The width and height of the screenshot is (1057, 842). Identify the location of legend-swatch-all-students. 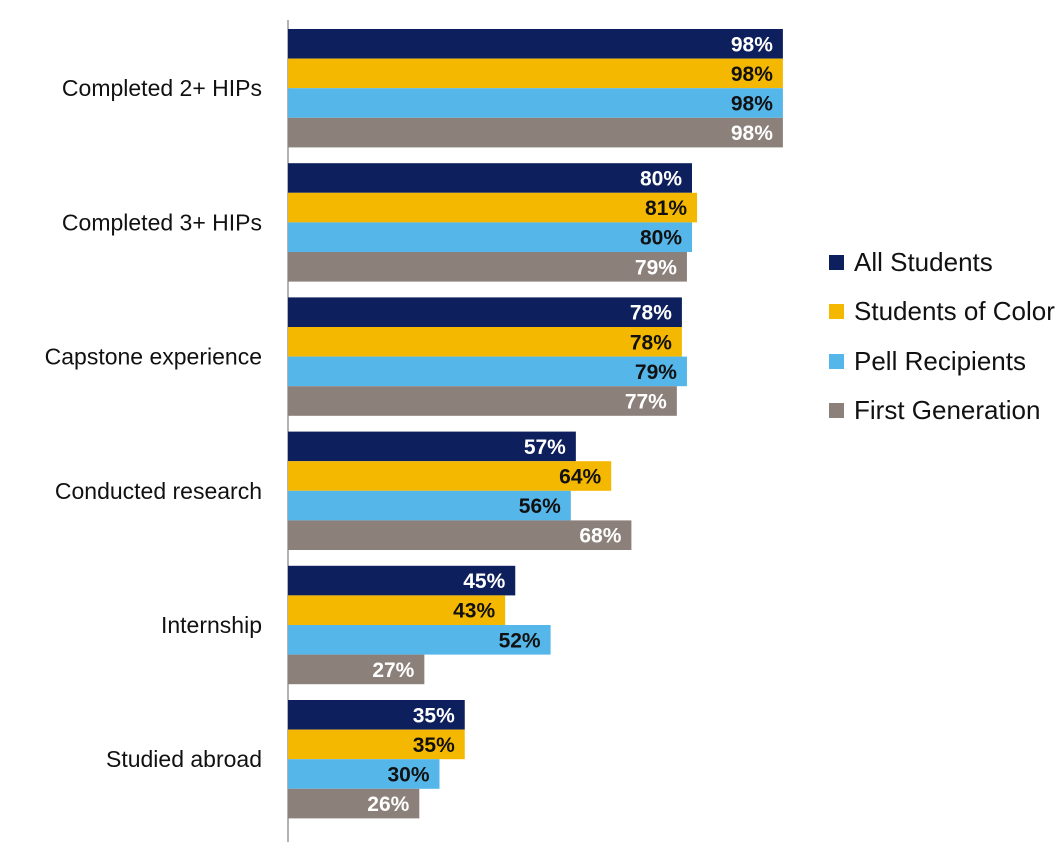
(836, 263).